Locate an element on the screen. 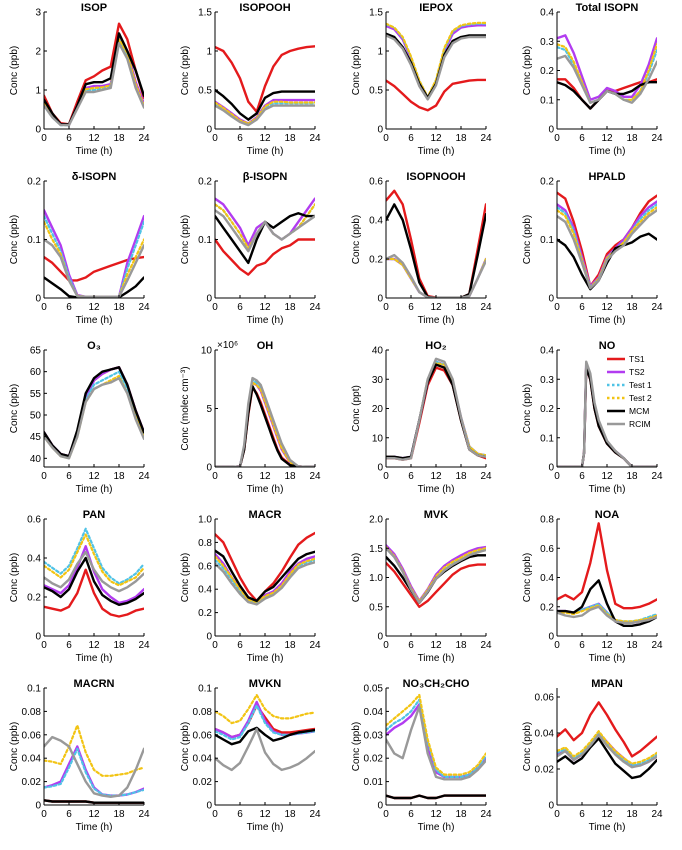 The image size is (682, 850). panel-title: ISOP is located at coordinates (94, 8).